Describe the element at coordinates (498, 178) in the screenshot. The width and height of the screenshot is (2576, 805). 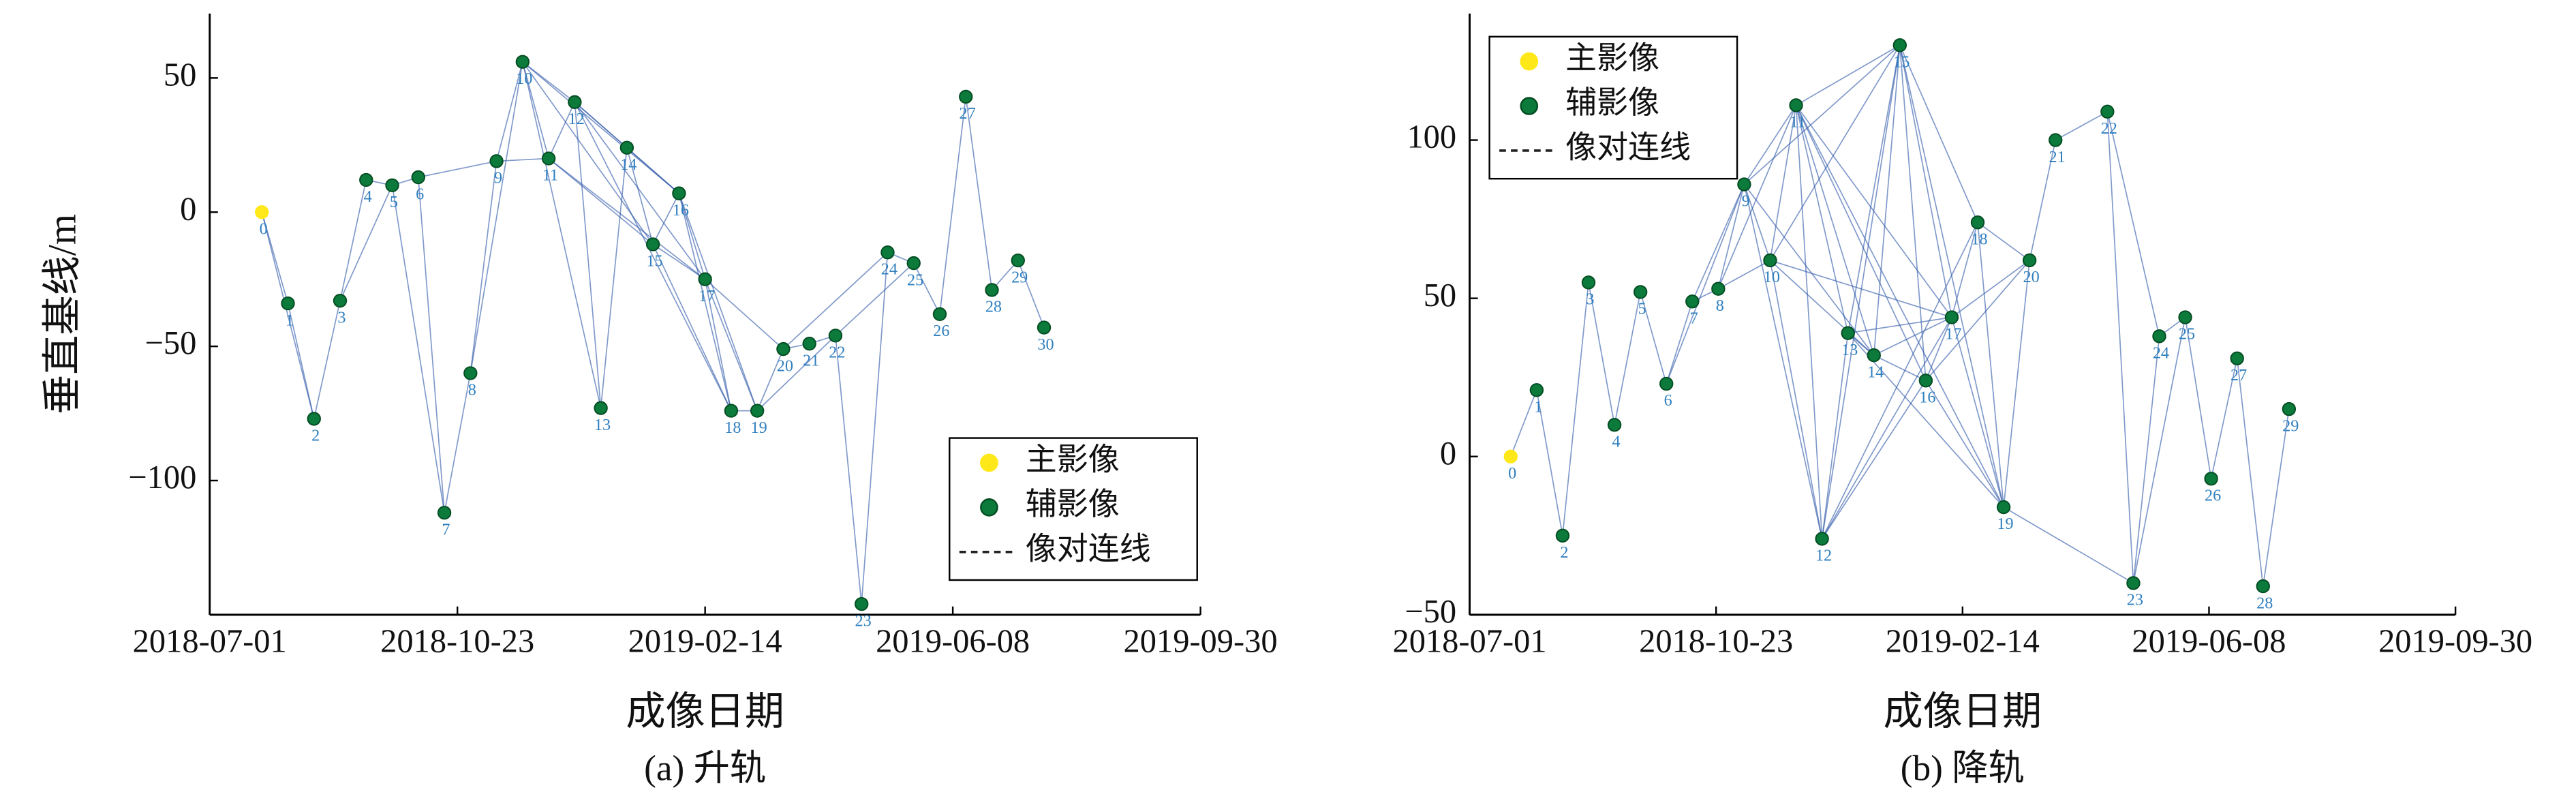
I see `point-label: 9` at that location.